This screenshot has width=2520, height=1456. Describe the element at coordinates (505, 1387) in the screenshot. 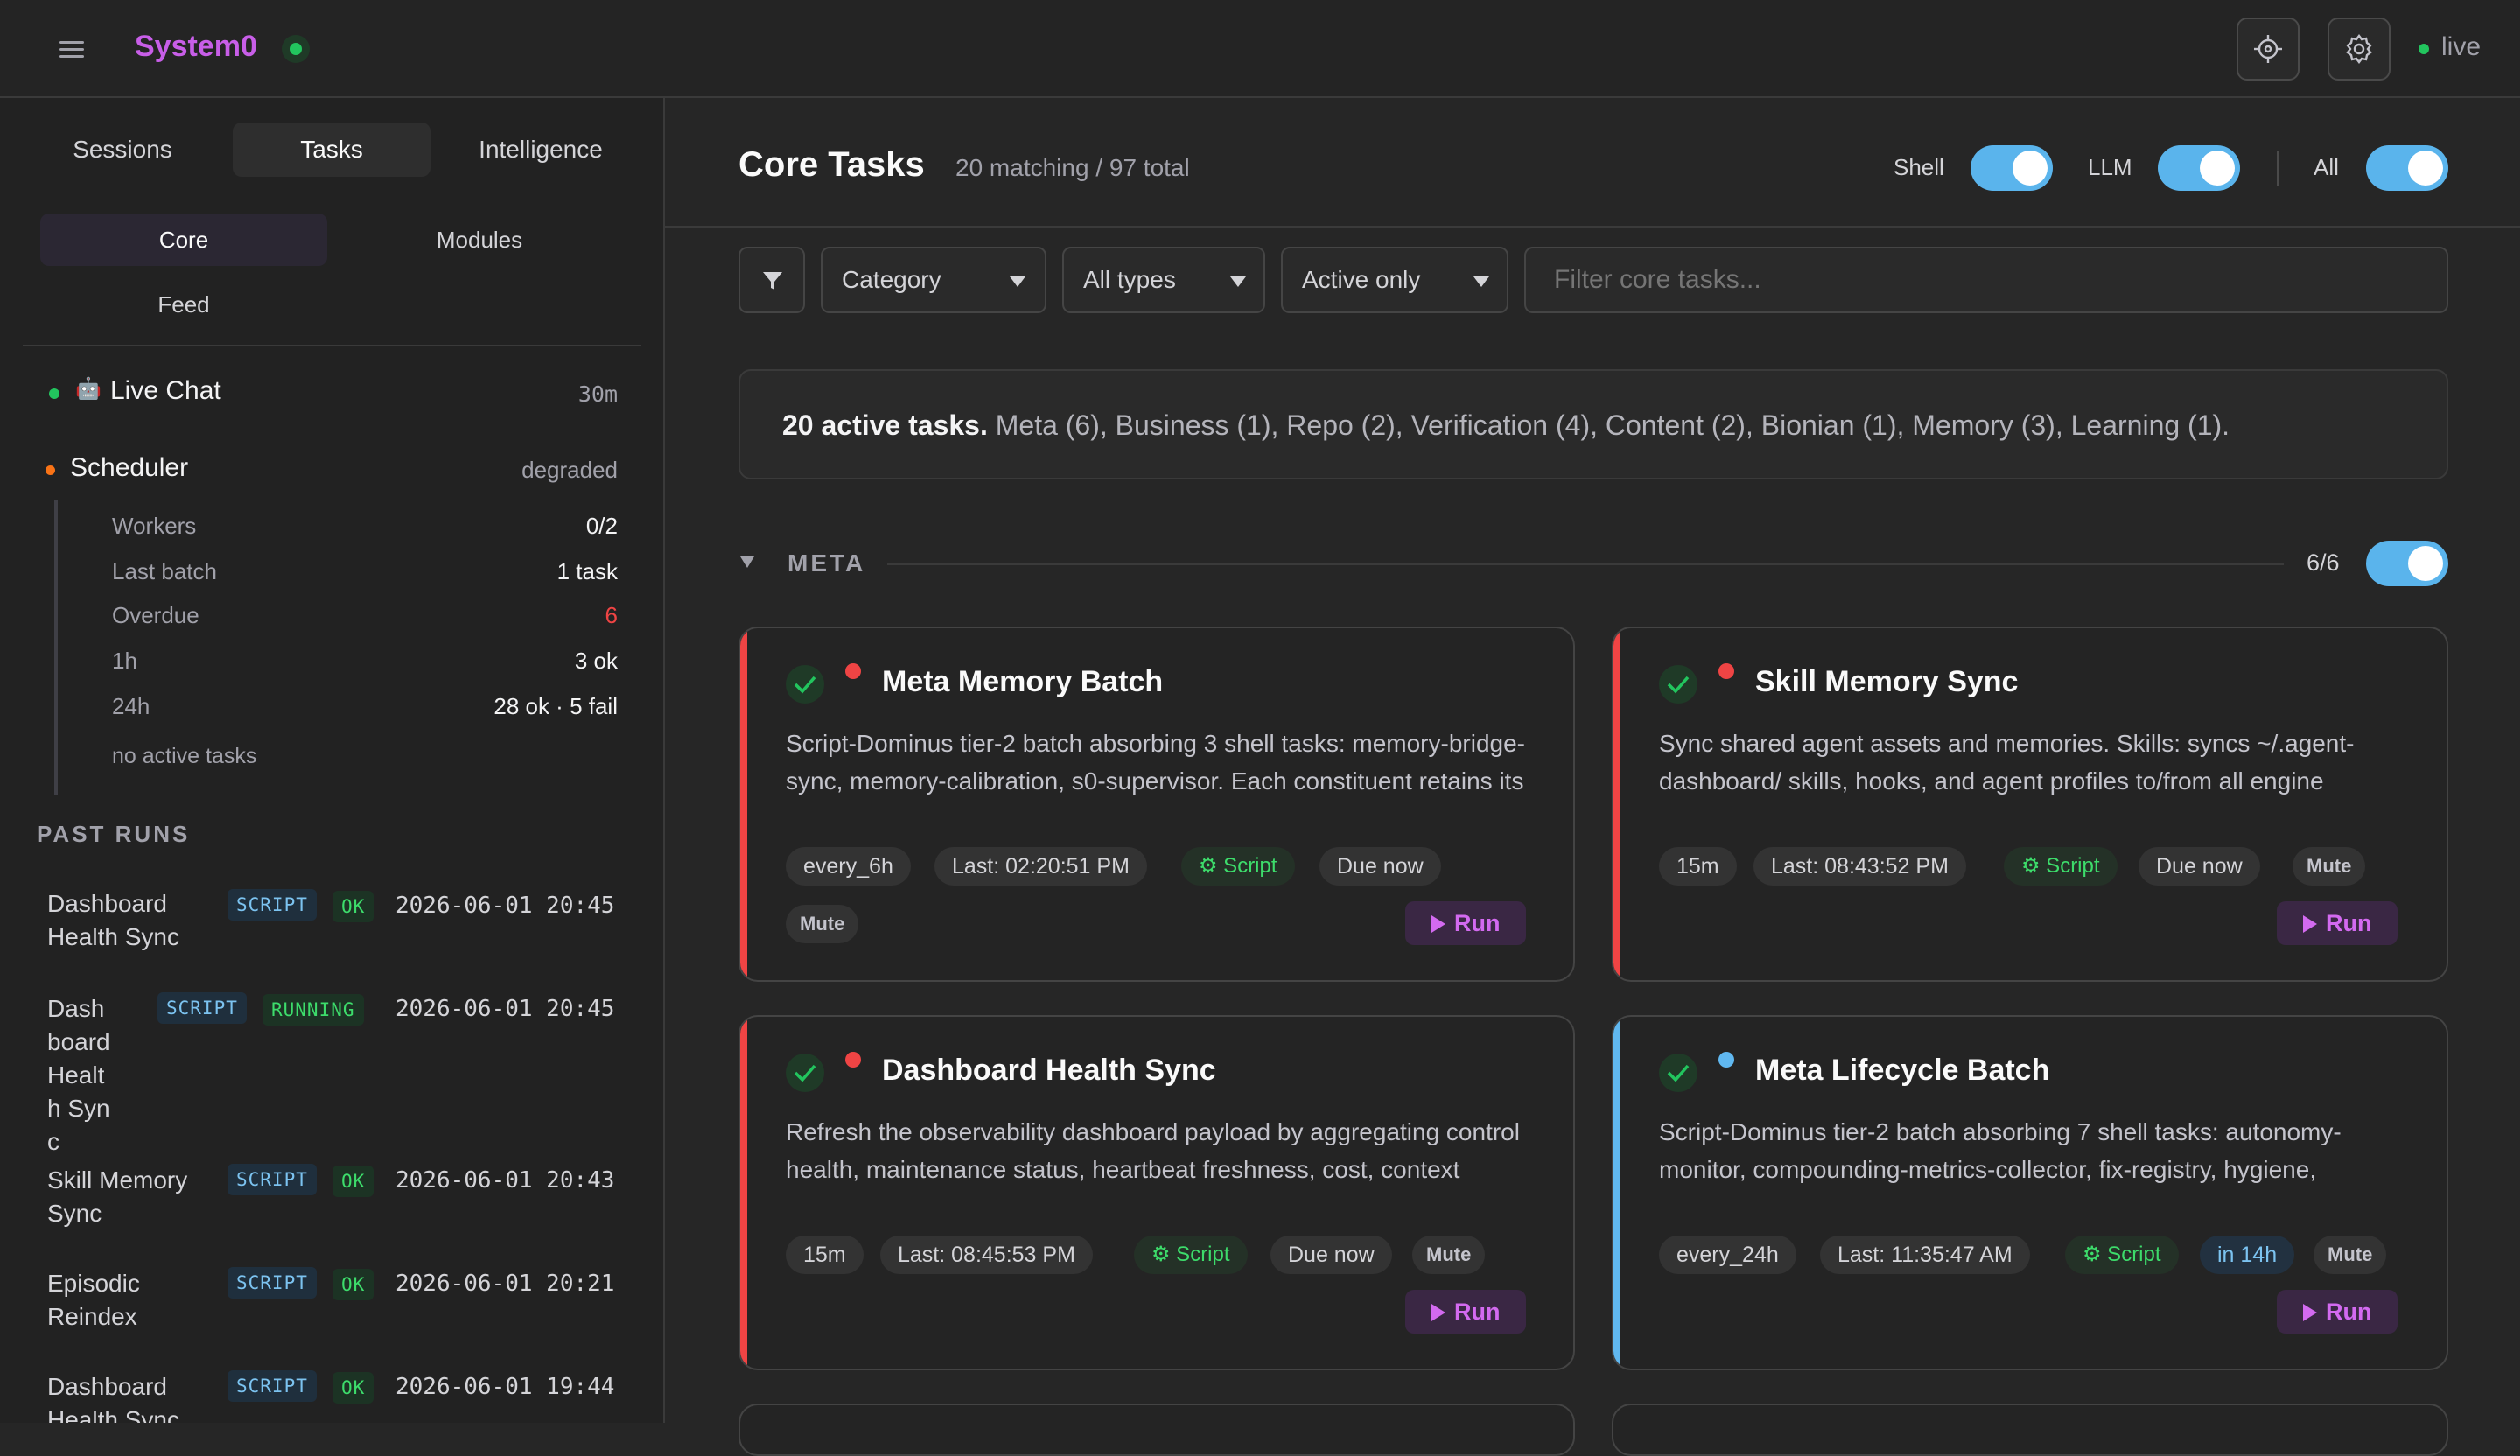

I see `run-time: 2026-06-01 19:44` at that location.